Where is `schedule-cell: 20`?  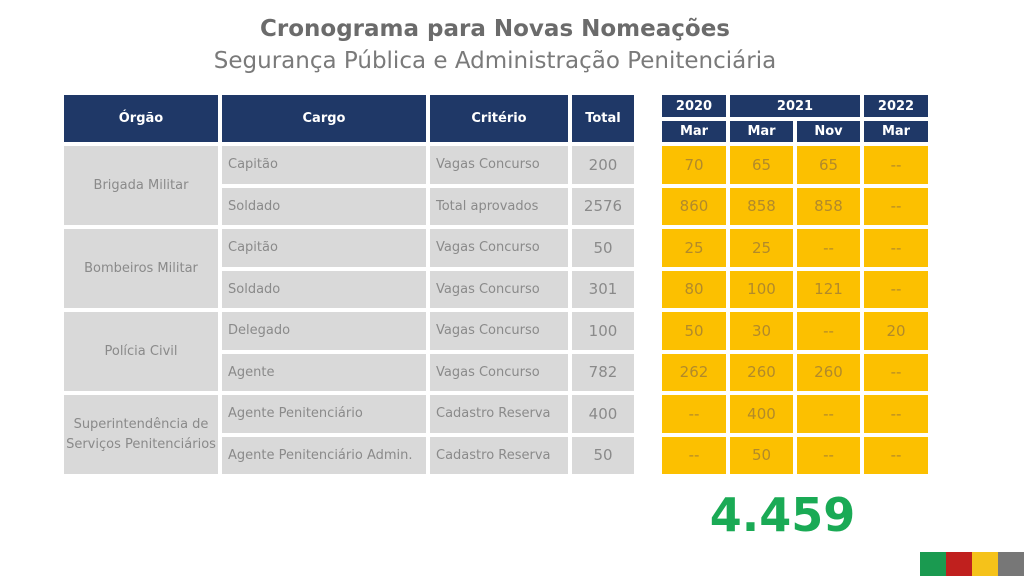
schedule-cell: 20 is located at coordinates (896, 331).